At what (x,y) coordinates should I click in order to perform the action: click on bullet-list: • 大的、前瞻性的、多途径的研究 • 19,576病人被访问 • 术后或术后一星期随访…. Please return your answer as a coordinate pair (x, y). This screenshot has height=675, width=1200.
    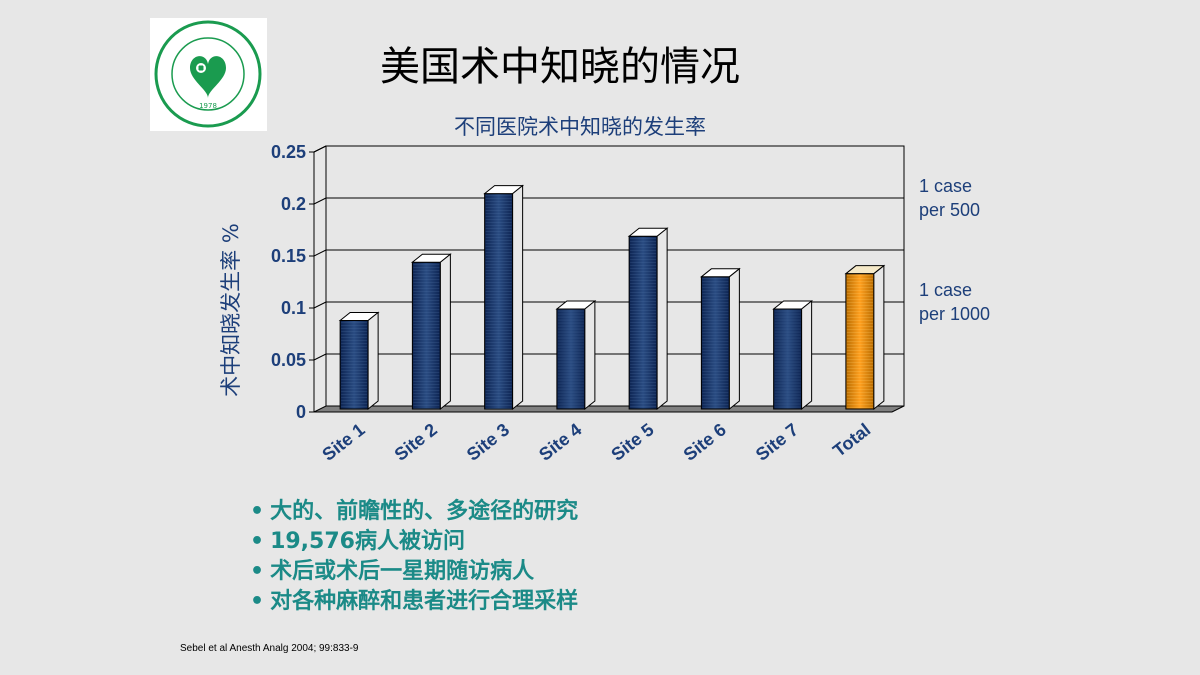
    Looking at the image, I should click on (414, 557).